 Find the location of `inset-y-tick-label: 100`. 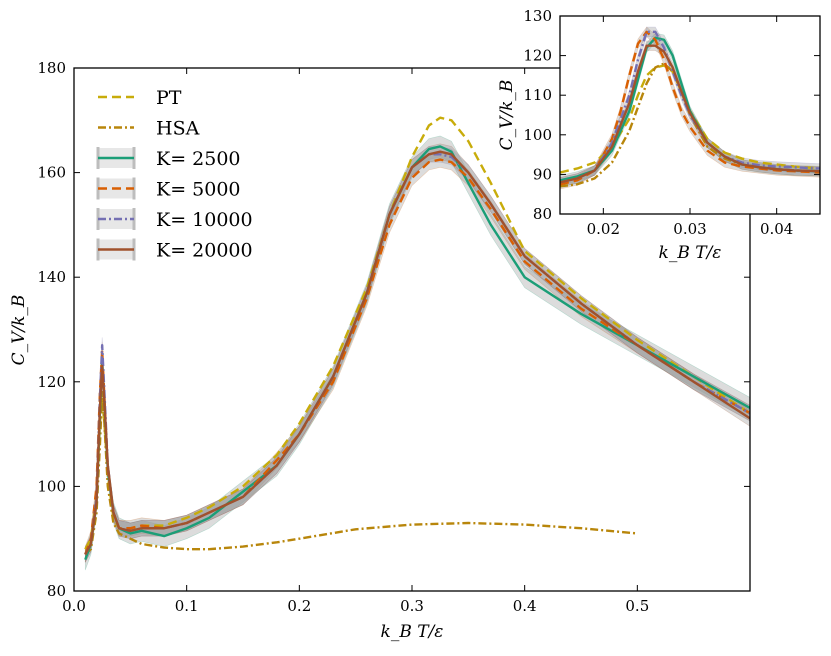

inset-y-tick-label: 100 is located at coordinates (537, 135).